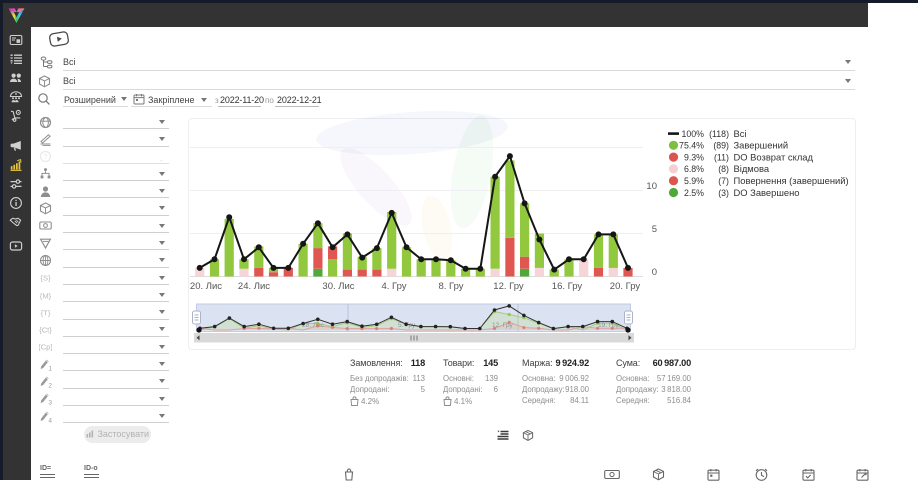 This screenshot has width=918, height=481. Describe the element at coordinates (50, 419) in the screenshot. I see `svg-text: 4` at that location.